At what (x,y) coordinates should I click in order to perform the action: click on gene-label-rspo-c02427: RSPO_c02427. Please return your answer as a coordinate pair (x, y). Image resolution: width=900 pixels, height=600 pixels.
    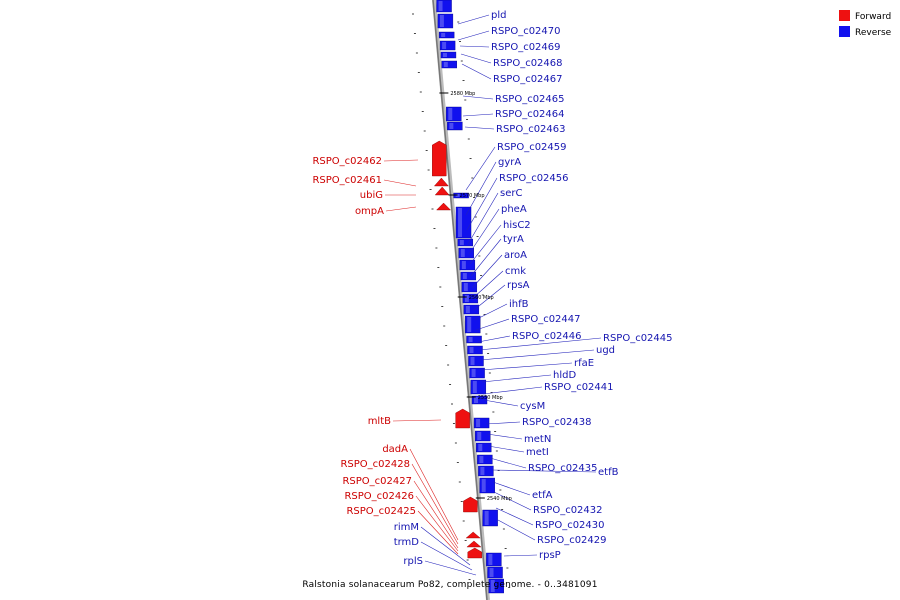
    Looking at the image, I should click on (377, 481).